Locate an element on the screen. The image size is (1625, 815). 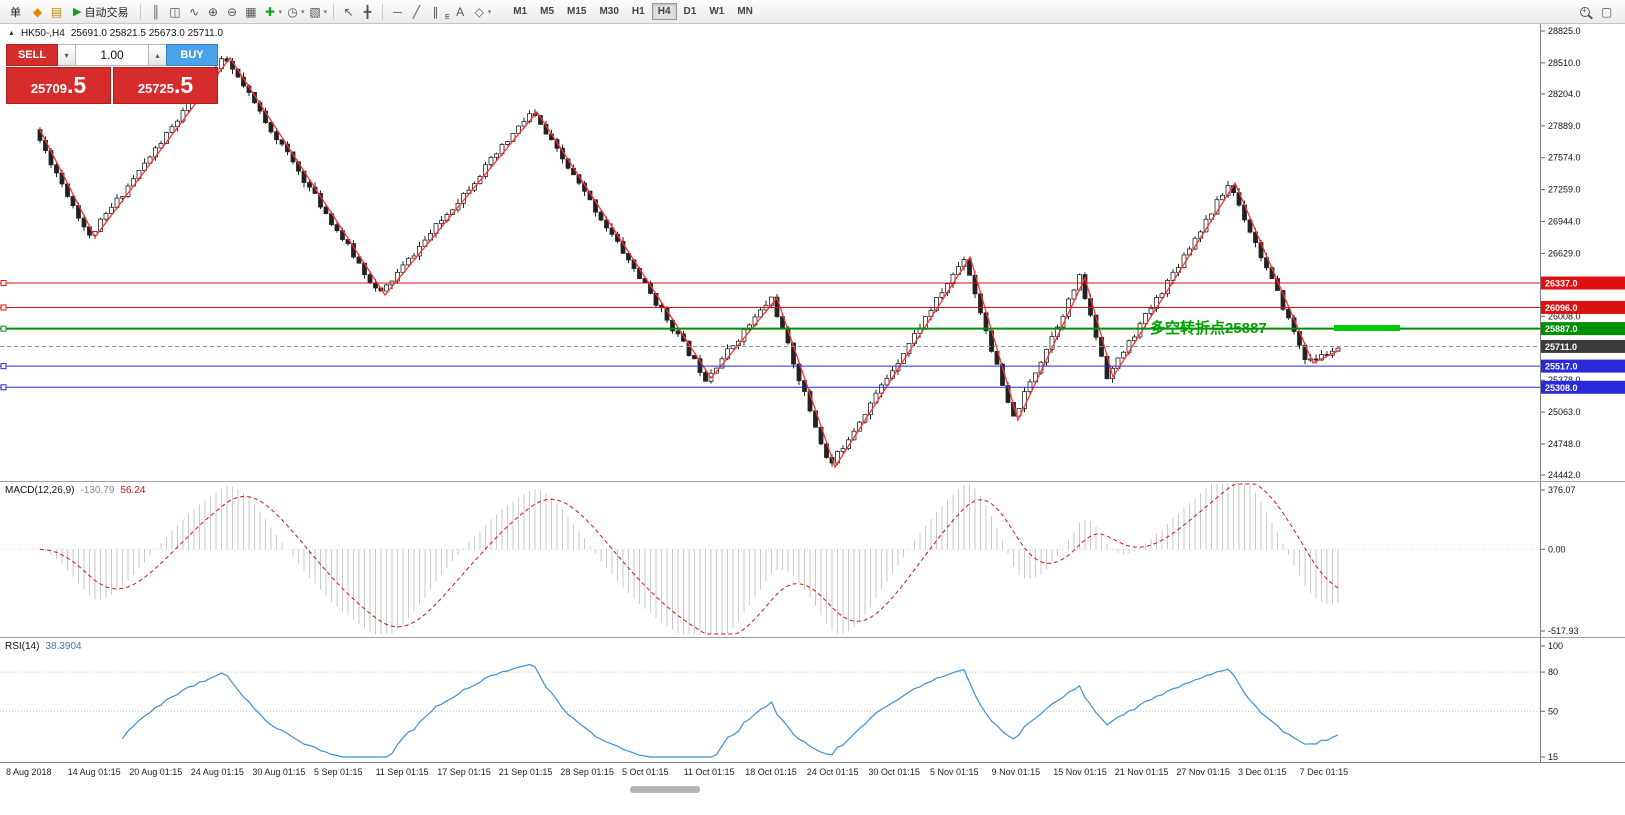
horizontal-scrollbar-thumb is located at coordinates (665, 789).